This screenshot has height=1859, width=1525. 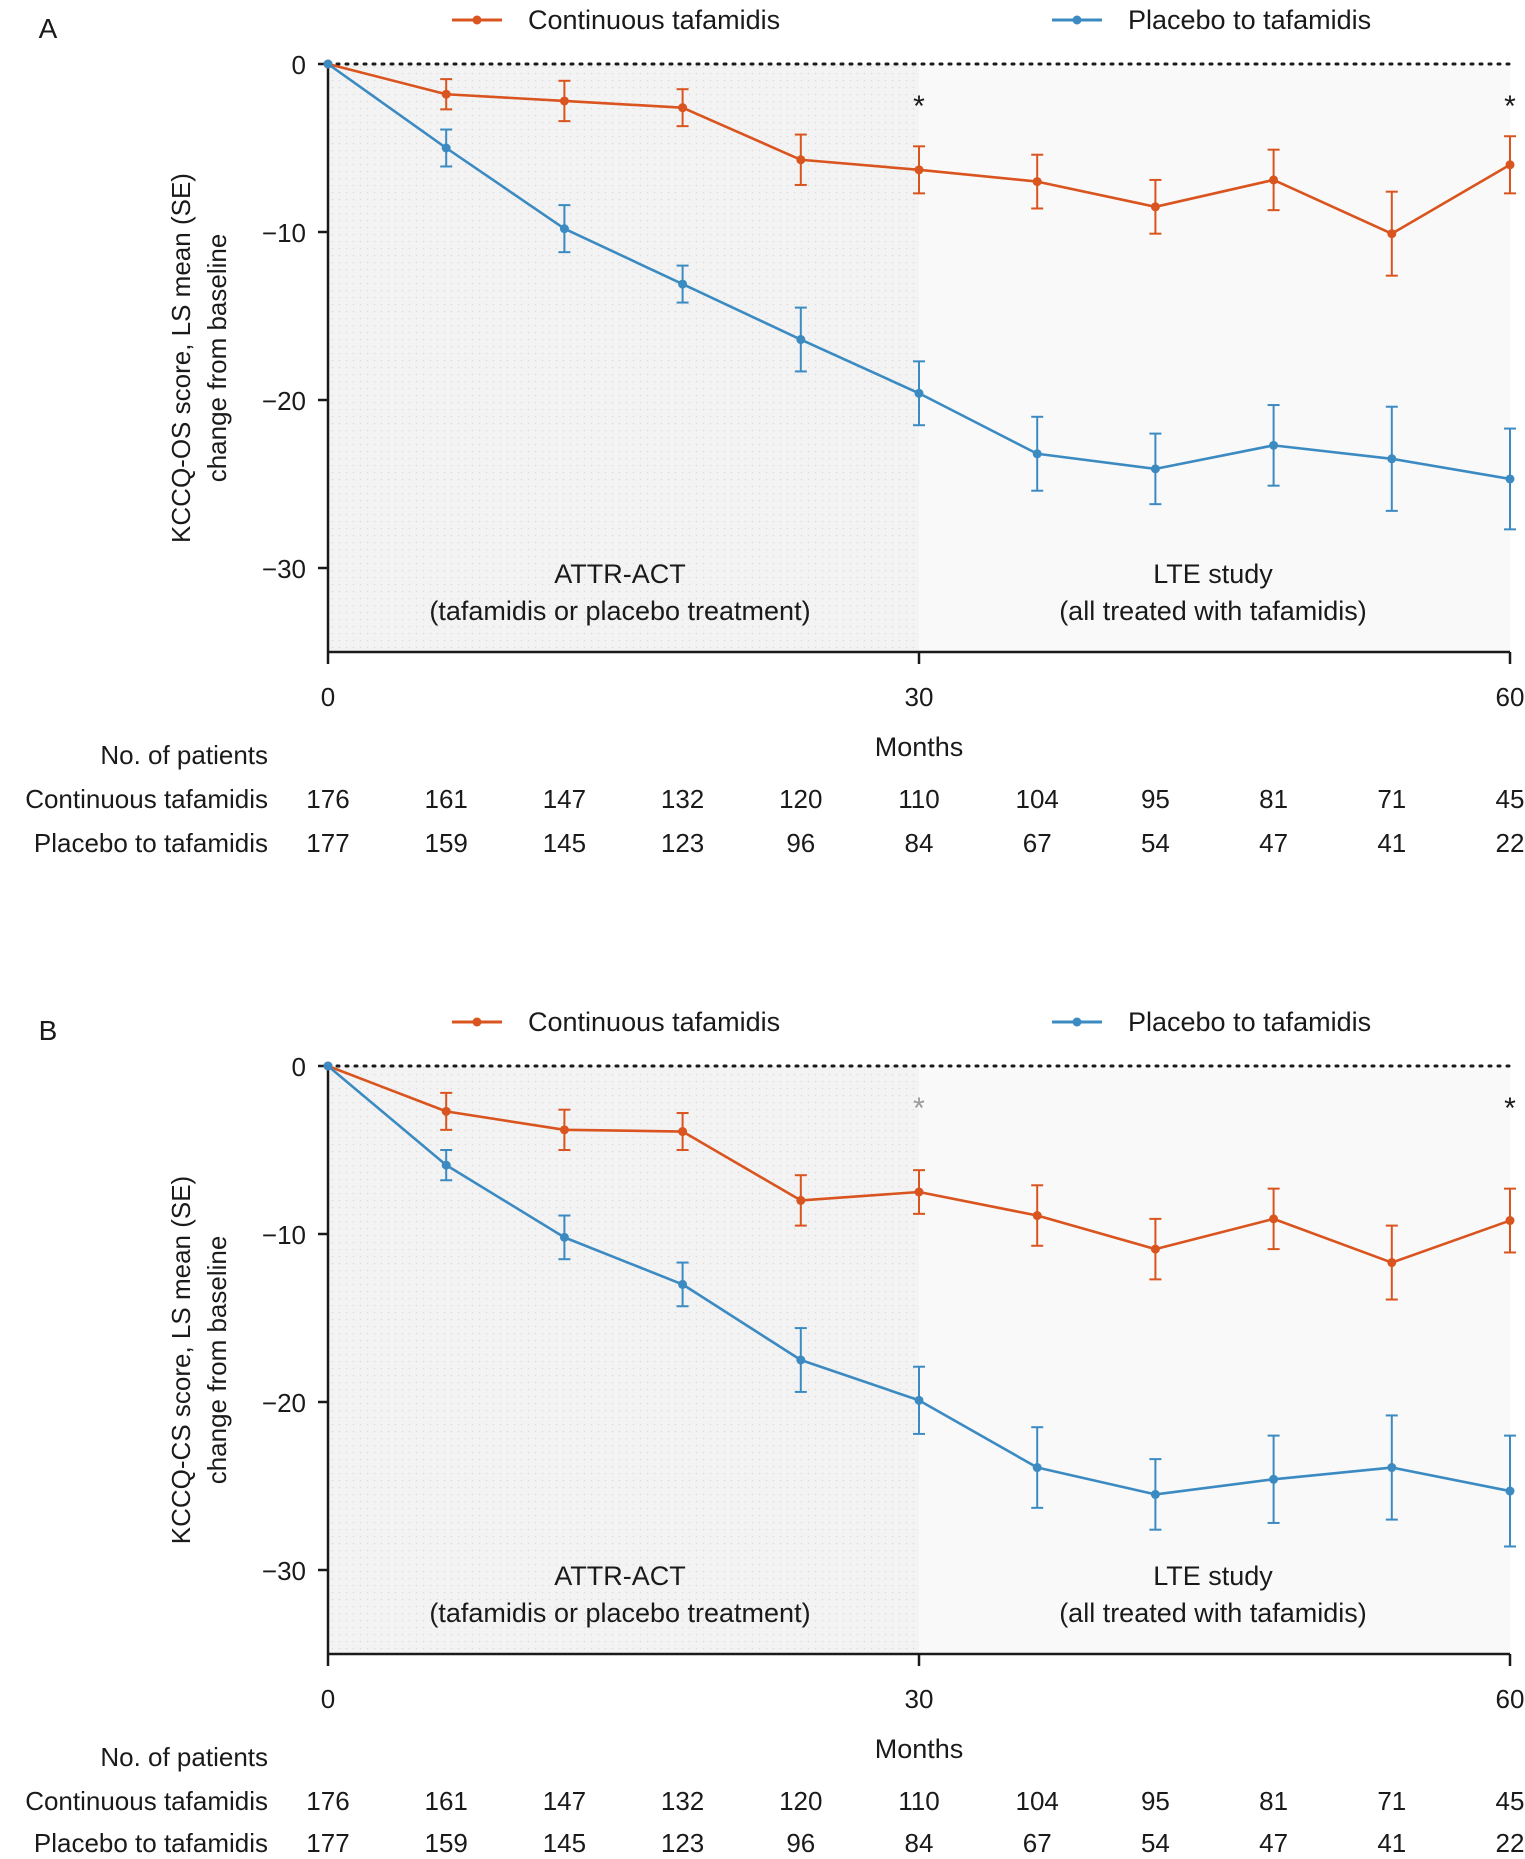 I want to click on region-label-lte: LTE study (all treated with tafamidis), so click(x=1213, y=592).